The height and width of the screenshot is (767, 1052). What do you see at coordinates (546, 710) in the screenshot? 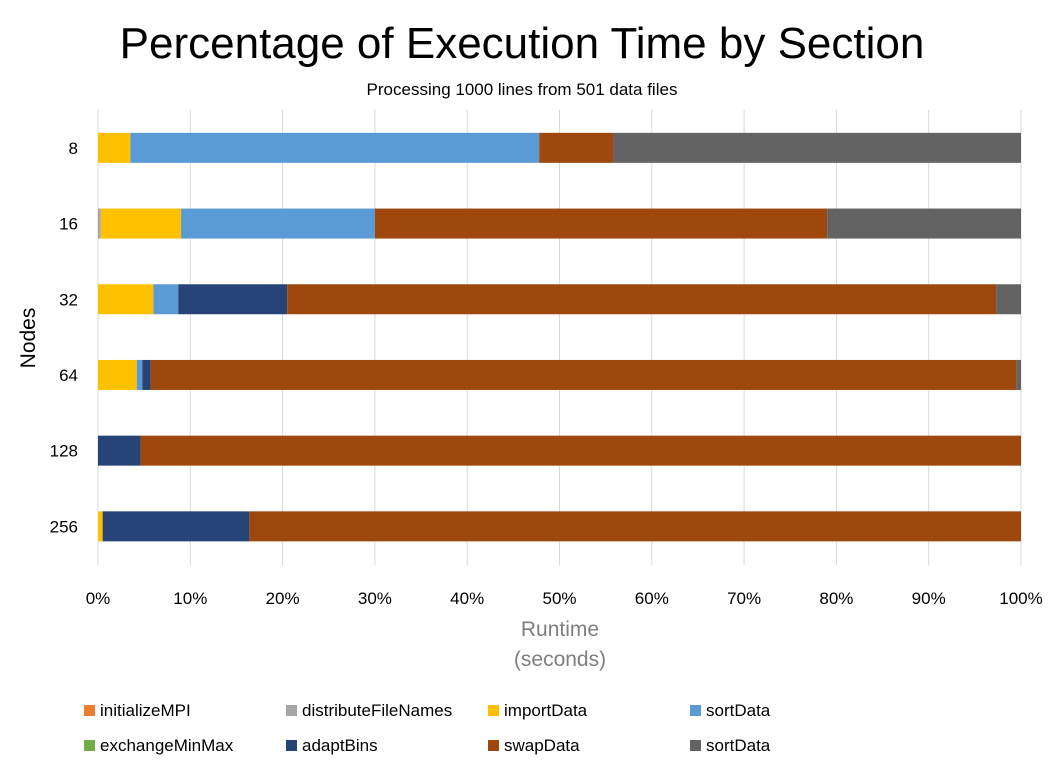
I see `legend-label: importData` at bounding box center [546, 710].